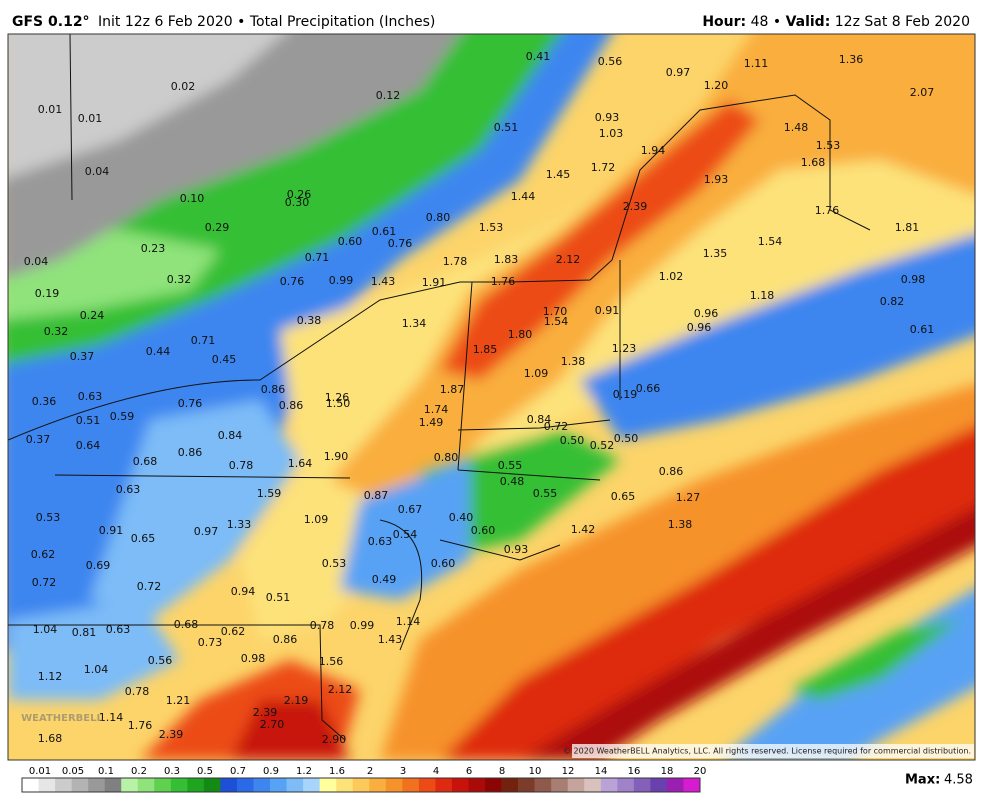 Image resolution: width=984 pixels, height=808 pixels. What do you see at coordinates (172, 771) in the screenshot?
I see `scale-tick-label: 0.3` at bounding box center [172, 771].